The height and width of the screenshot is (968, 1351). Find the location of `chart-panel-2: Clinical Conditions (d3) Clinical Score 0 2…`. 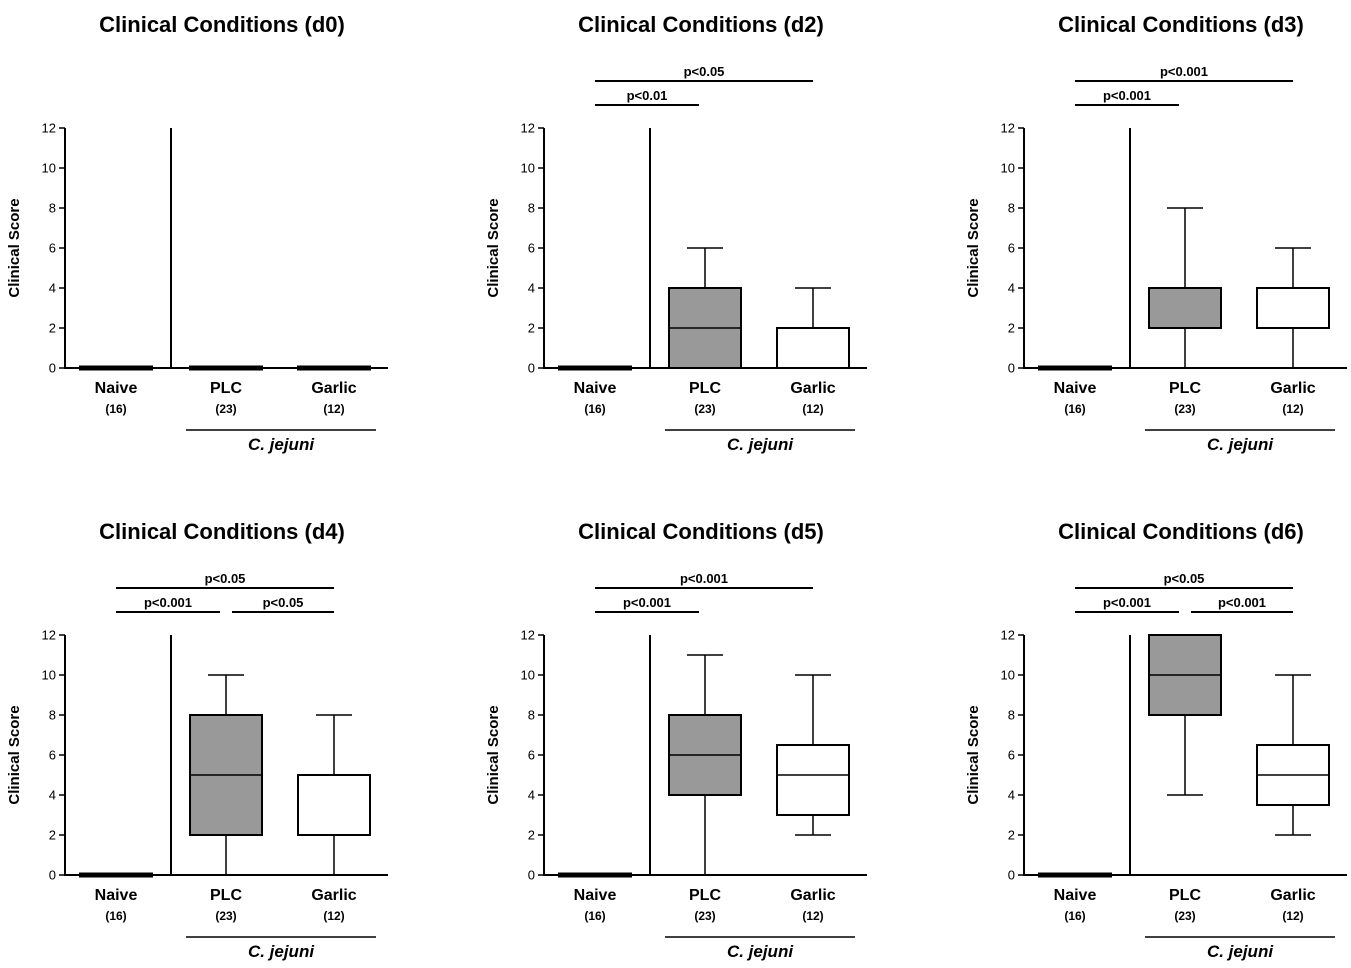

chart-panel-2: Clinical Conditions (d3) Clinical Score 0 2… is located at coordinates (1156, 233).